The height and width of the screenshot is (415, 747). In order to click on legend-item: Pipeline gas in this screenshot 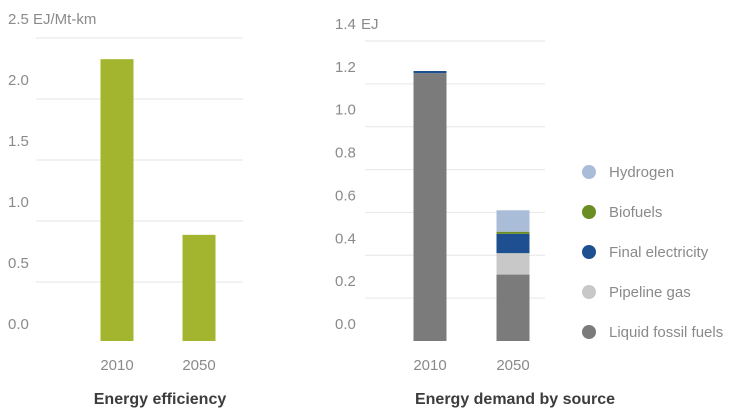, I will do `click(636, 292)`.